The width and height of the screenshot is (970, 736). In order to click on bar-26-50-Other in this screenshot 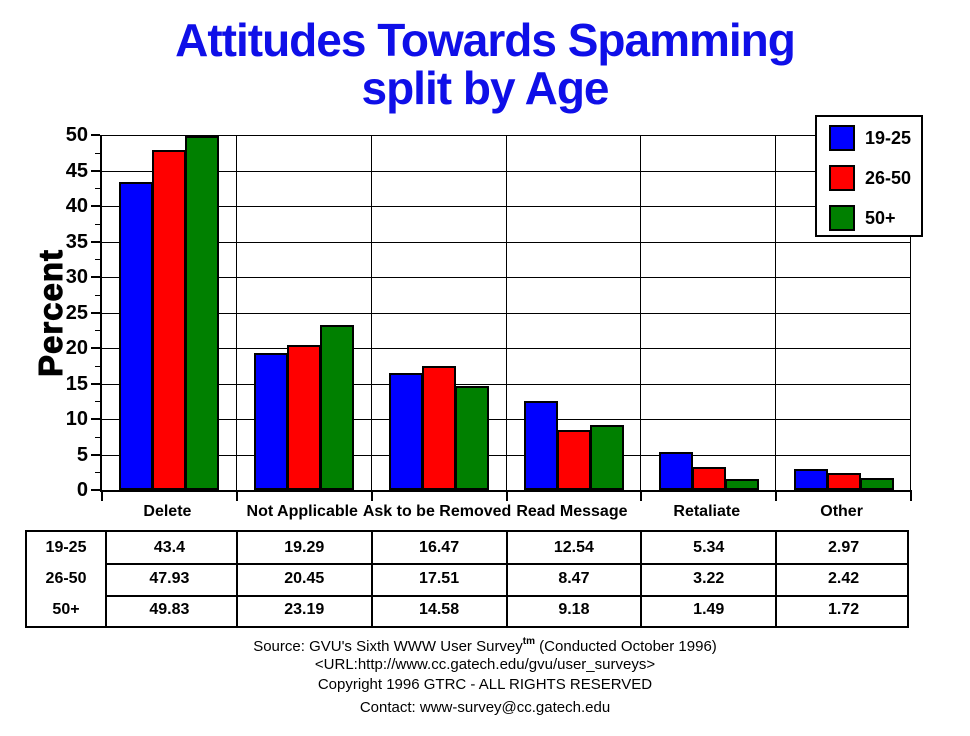, I will do `click(844, 481)`.